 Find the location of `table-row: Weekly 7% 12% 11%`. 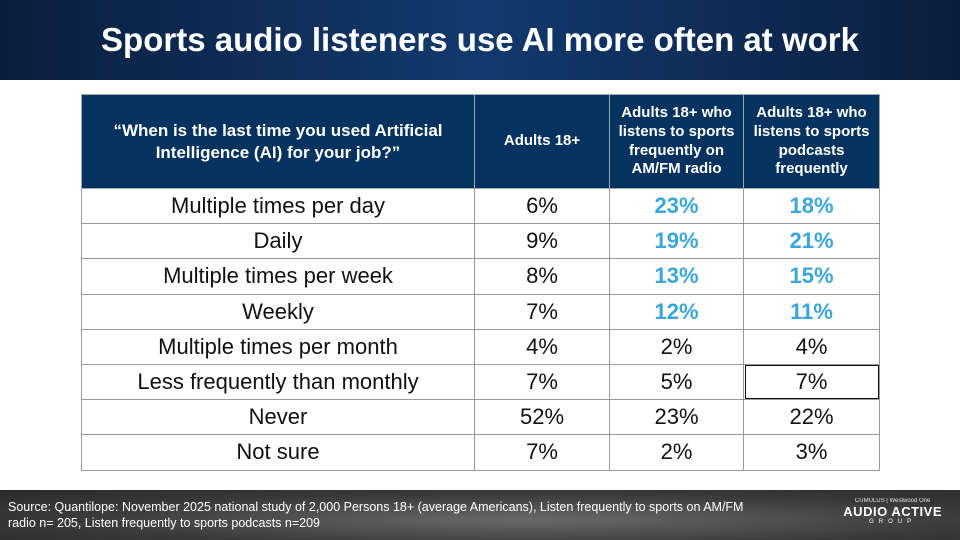

table-row: Weekly 7% 12% 11% is located at coordinates (480, 311).